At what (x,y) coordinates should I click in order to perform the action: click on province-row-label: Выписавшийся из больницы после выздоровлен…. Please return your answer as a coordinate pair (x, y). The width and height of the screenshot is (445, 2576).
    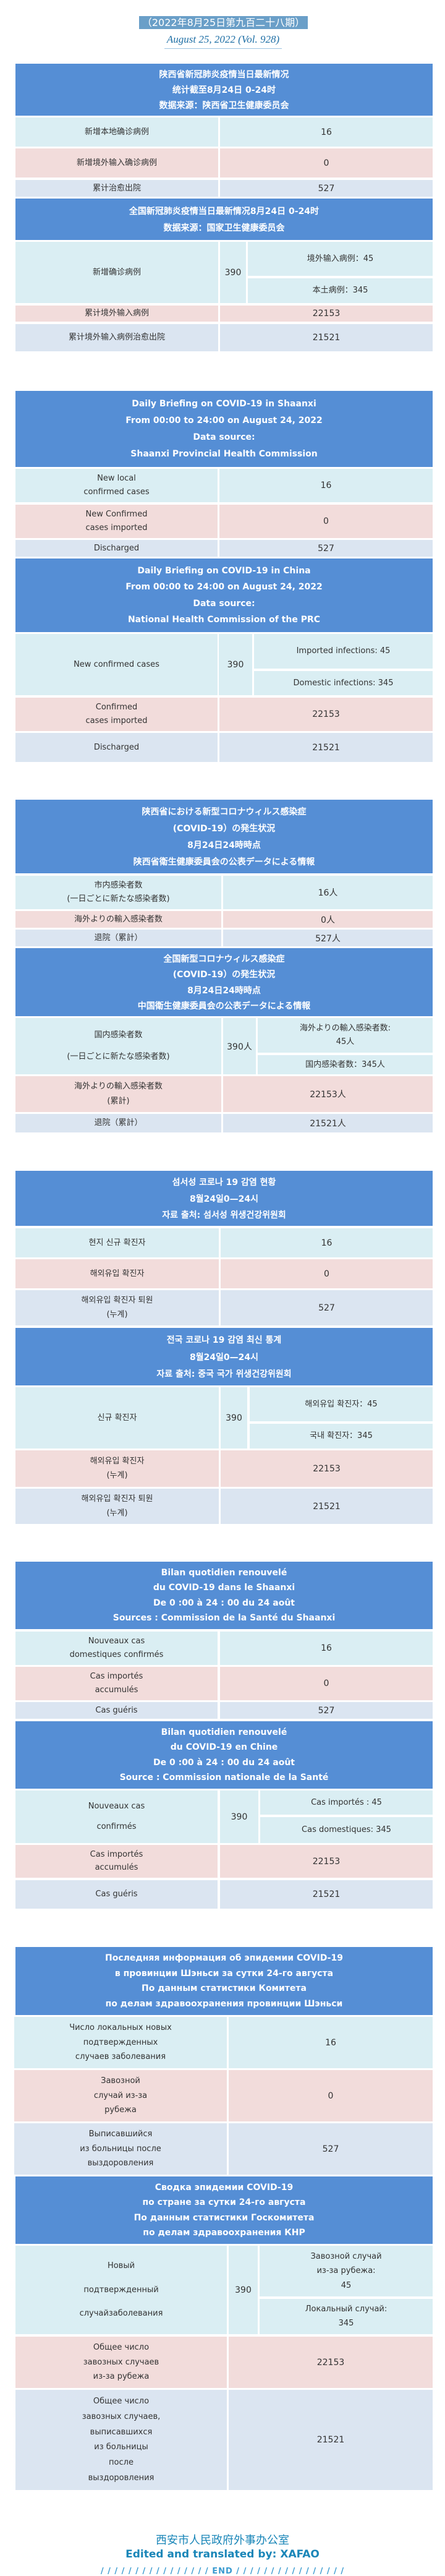
    Looking at the image, I should click on (120, 2149).